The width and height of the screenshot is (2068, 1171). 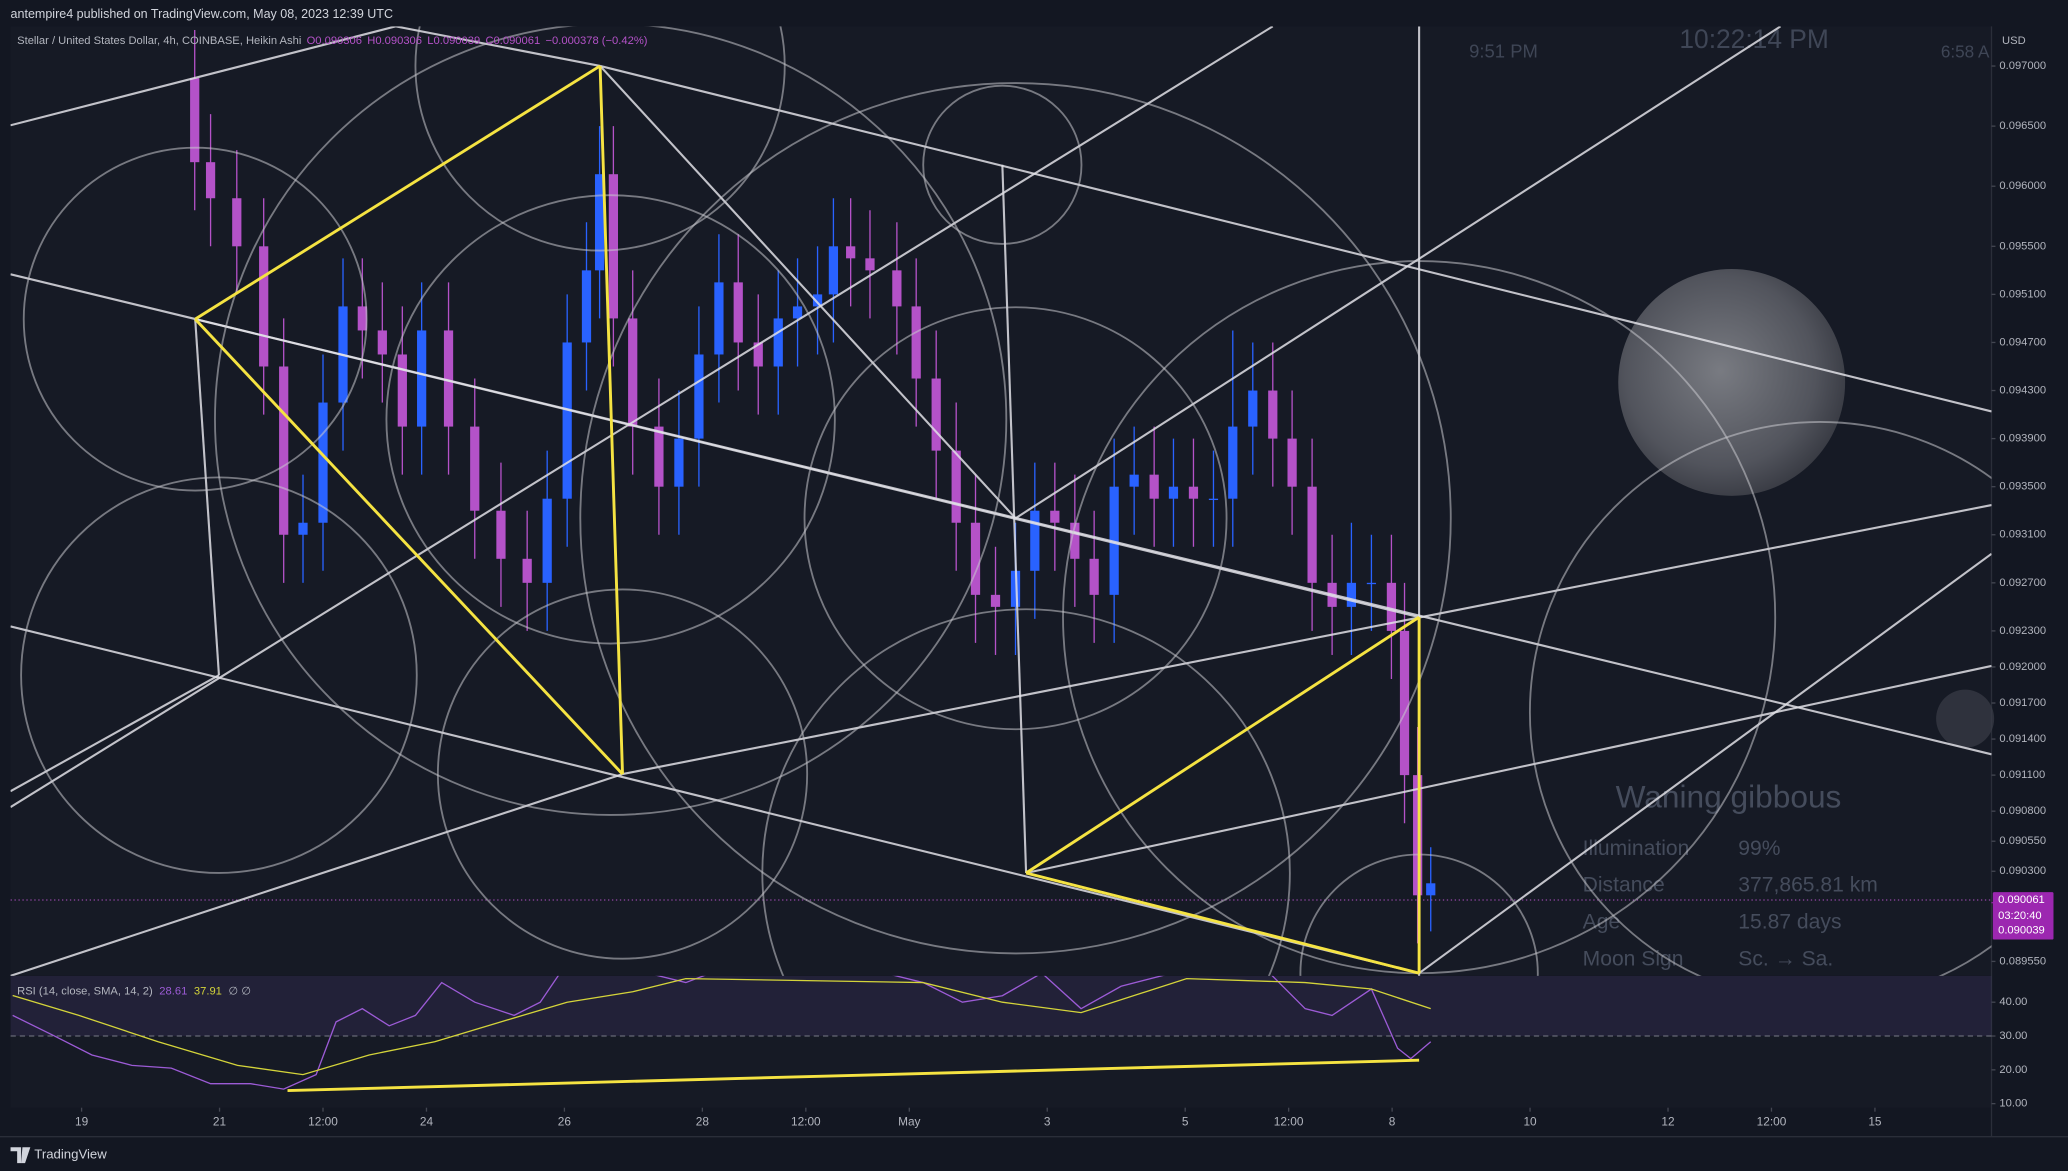 I want to click on y-tick-label: 0.093100, so click(x=2022, y=535).